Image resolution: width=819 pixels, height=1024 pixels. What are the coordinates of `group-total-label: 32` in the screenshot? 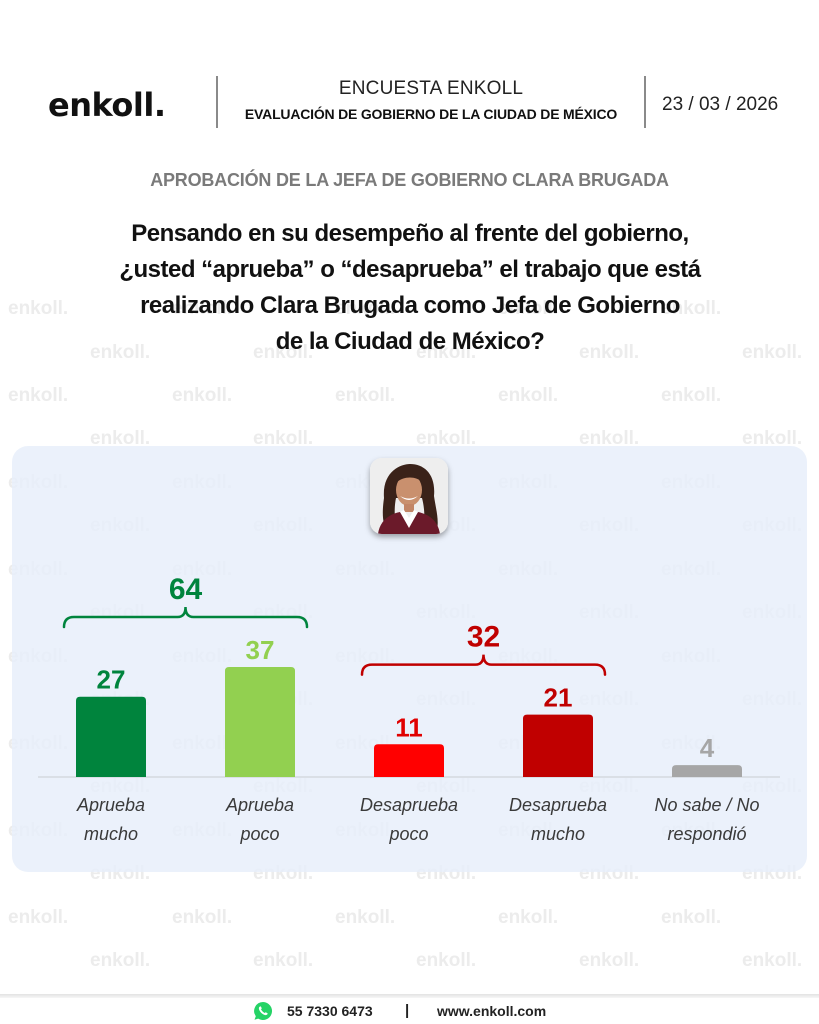 It's located at (483, 637).